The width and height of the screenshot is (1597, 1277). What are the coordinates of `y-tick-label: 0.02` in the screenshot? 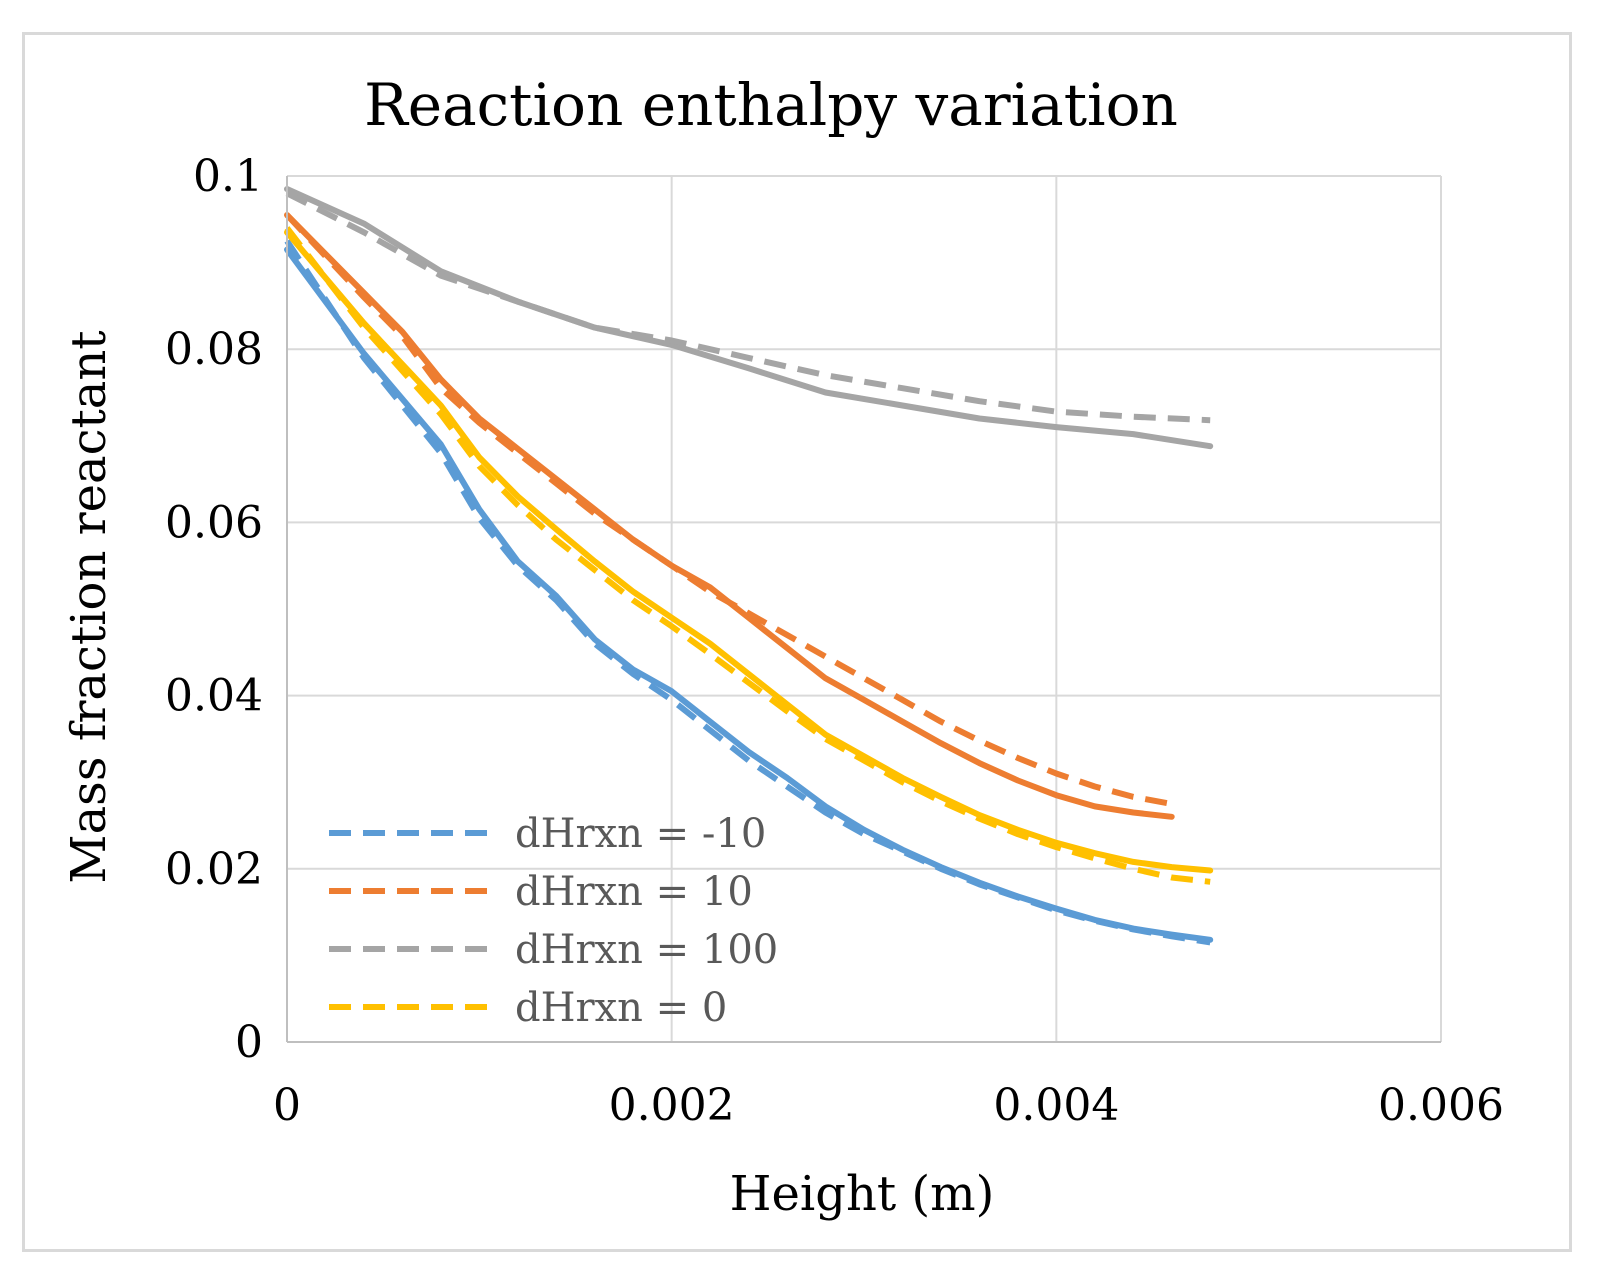 It's located at (214, 869).